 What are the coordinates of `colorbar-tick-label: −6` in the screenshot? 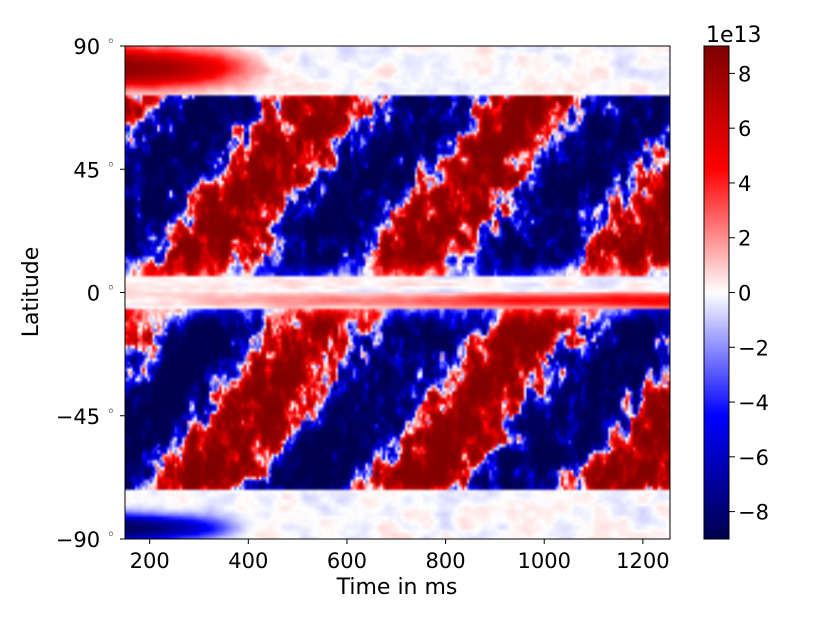 It's located at (753, 458).